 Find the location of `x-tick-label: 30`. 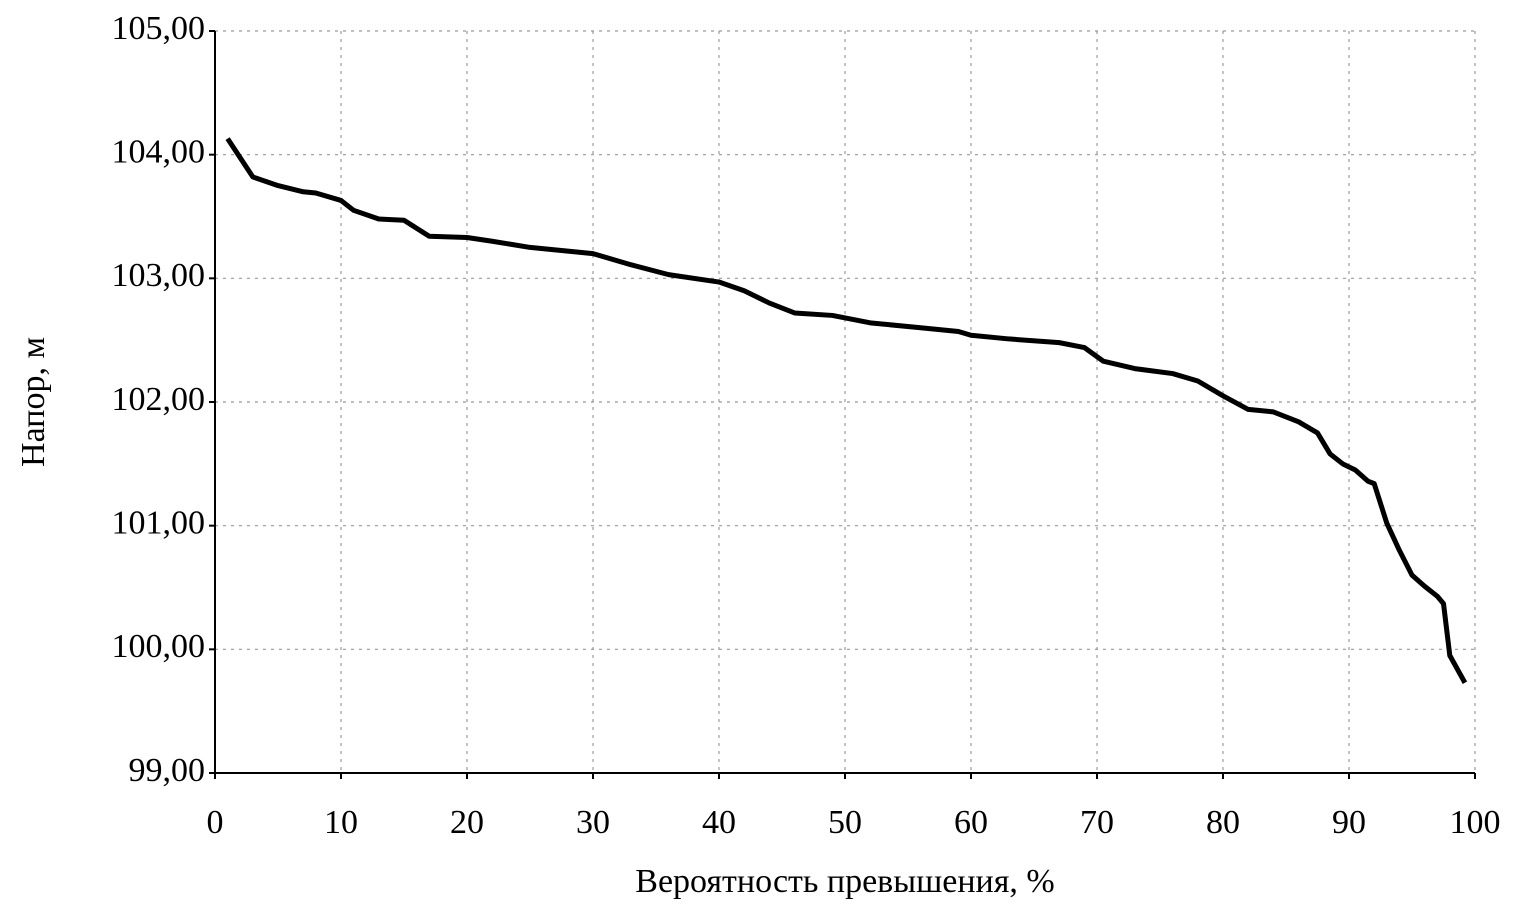

x-tick-label: 30 is located at coordinates (593, 822).